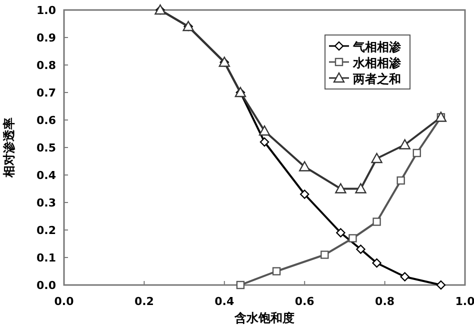  What do you see at coordinates (377, 47) in the screenshot?
I see `legend-label: 气相相渗` at bounding box center [377, 47].